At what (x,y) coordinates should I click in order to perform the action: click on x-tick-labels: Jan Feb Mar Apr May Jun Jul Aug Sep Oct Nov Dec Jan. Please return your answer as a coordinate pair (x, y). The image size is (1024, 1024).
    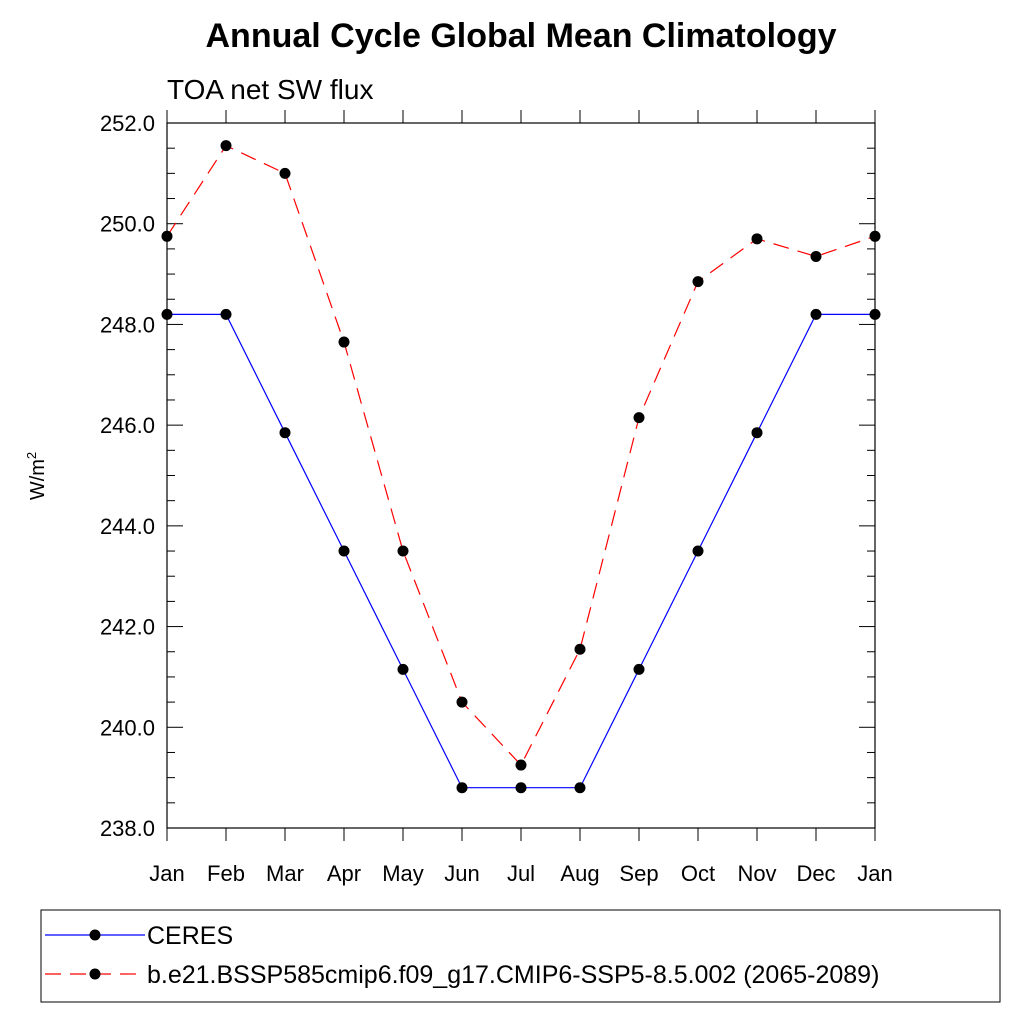
    Looking at the image, I should click on (520, 873).